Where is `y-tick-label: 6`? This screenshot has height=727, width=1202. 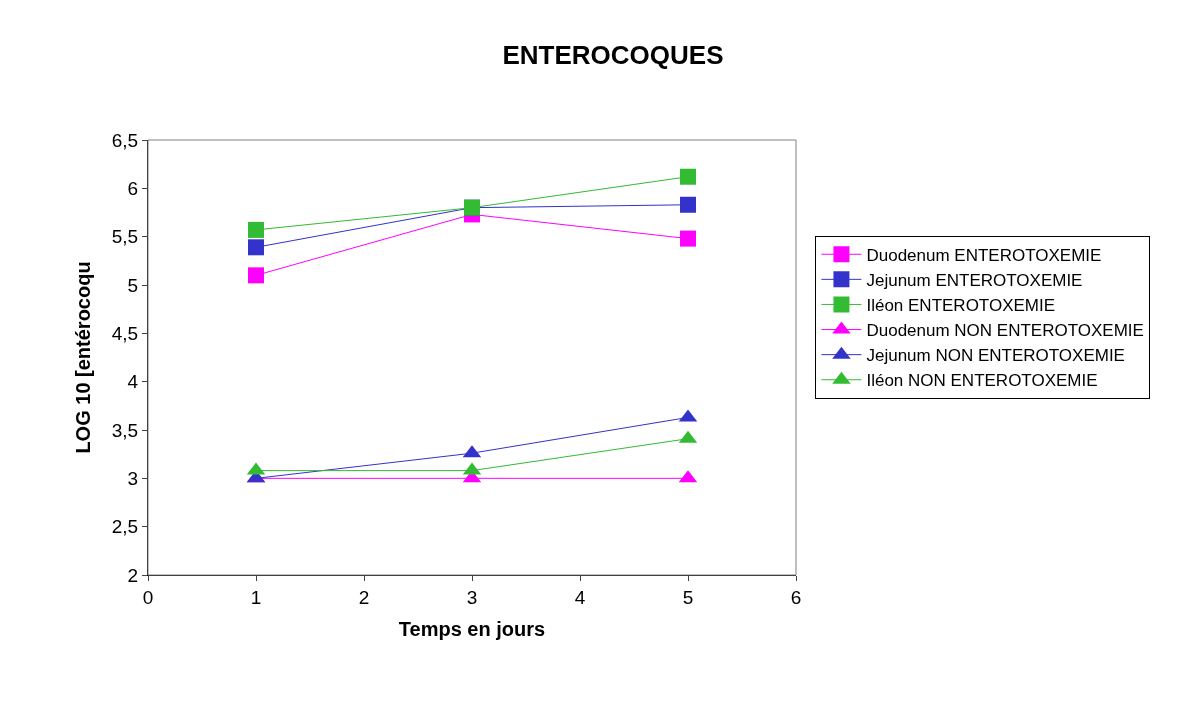 y-tick-label: 6 is located at coordinates (133, 188).